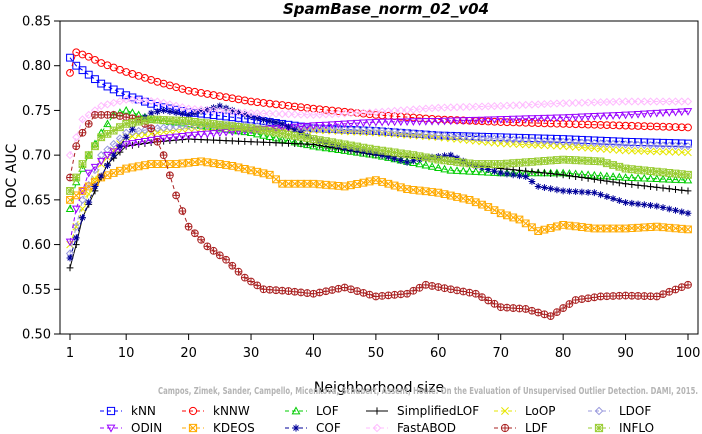  I want to click on legend-item-kdeos: KDEOS, so click(218, 427).